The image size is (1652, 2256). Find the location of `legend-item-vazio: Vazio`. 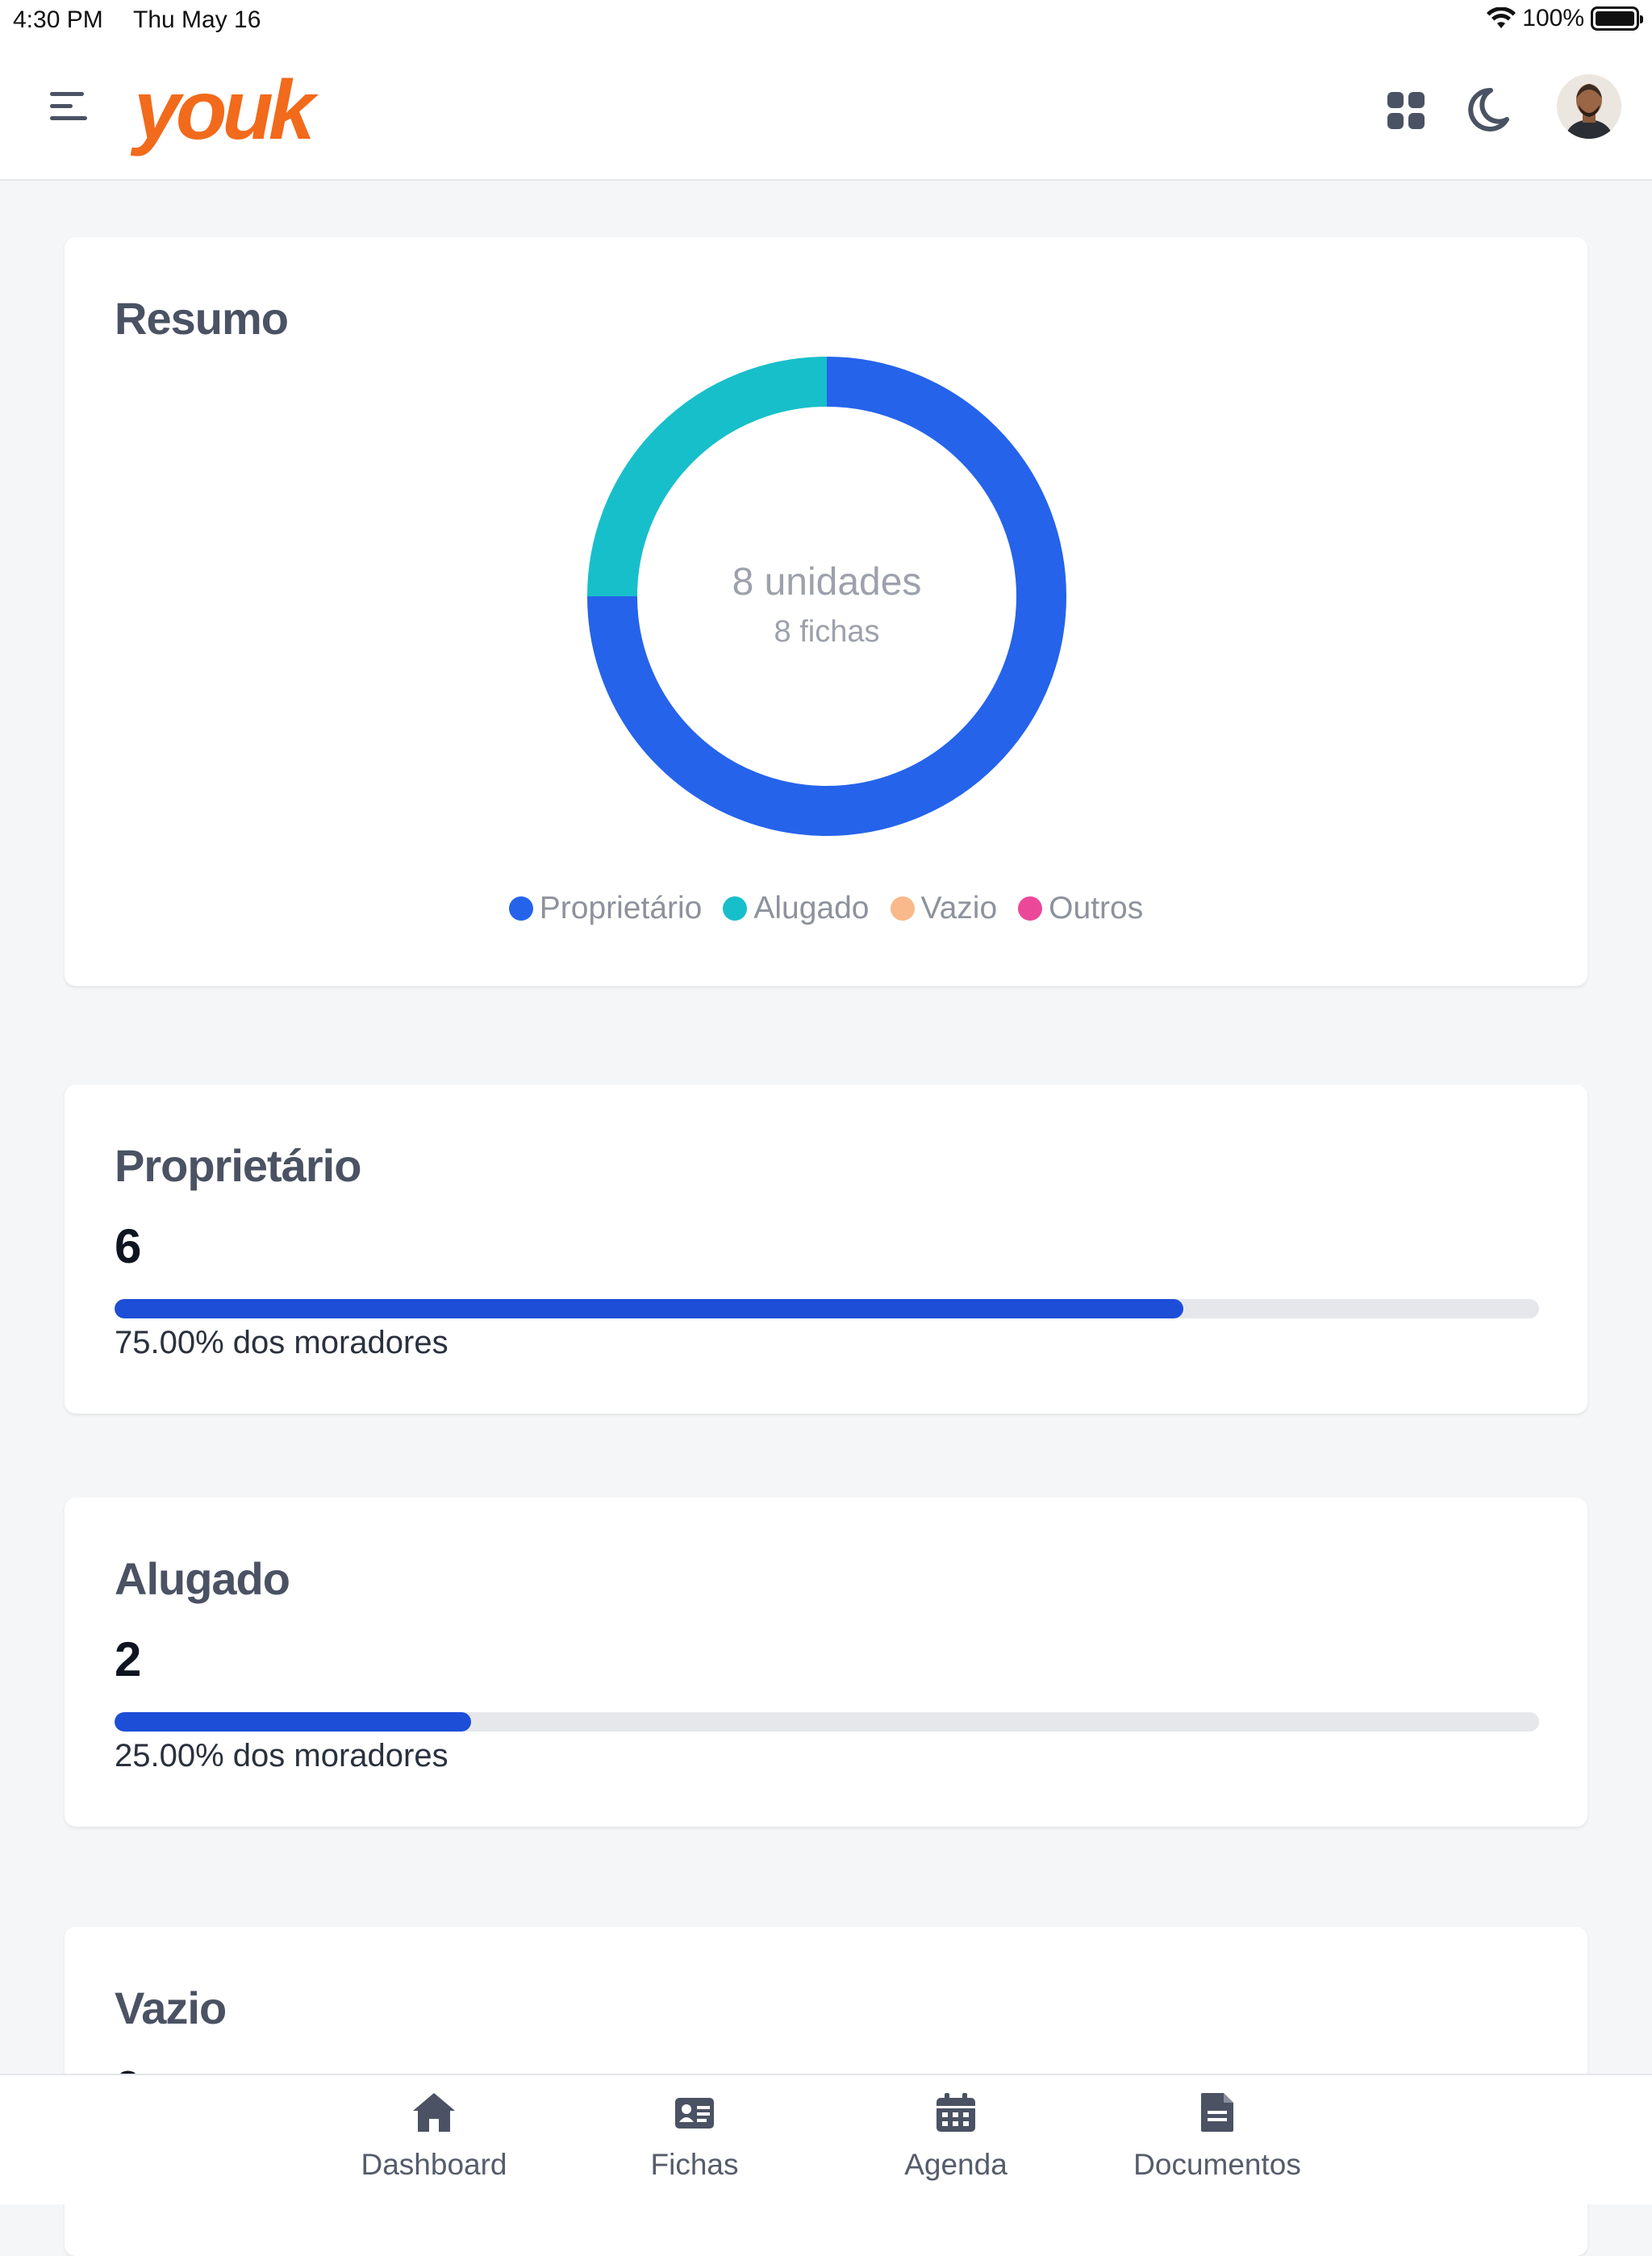

legend-item-vazio: Vazio is located at coordinates (944, 908).